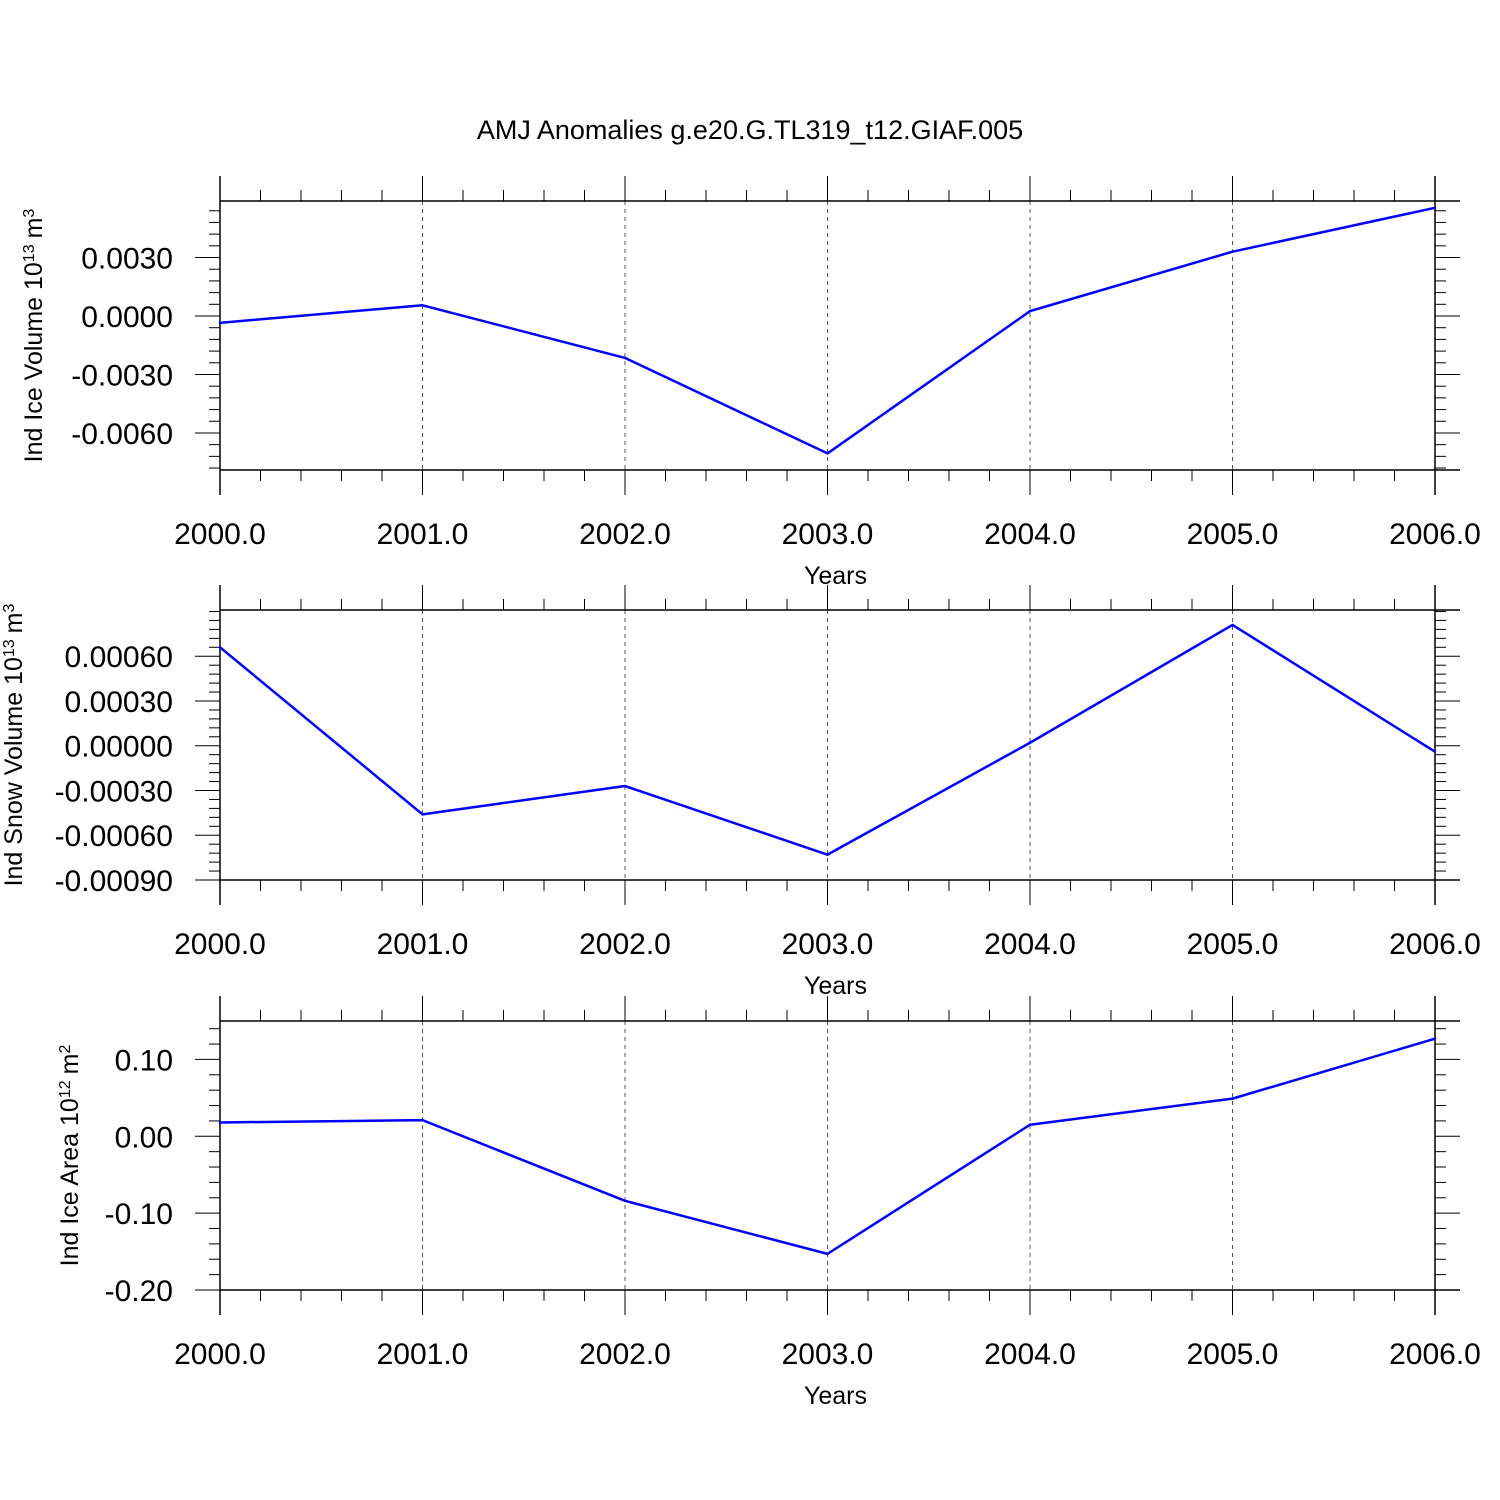 This screenshot has height=1500, width=1500. I want to click on y-tick-label: 0.00, so click(144, 1137).